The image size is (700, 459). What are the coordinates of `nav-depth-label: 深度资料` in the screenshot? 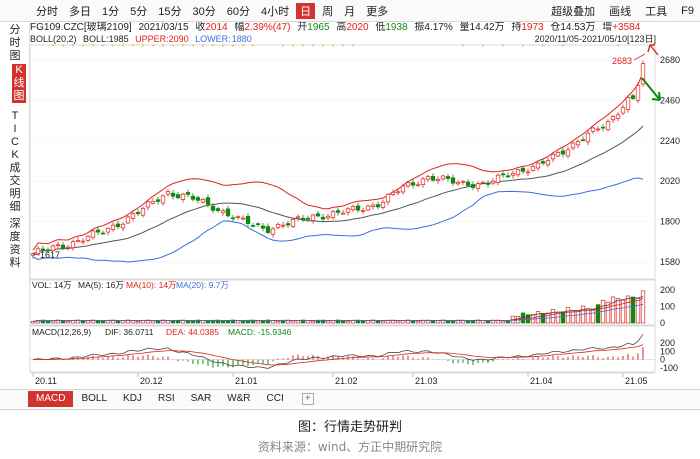 It's located at (15, 243).